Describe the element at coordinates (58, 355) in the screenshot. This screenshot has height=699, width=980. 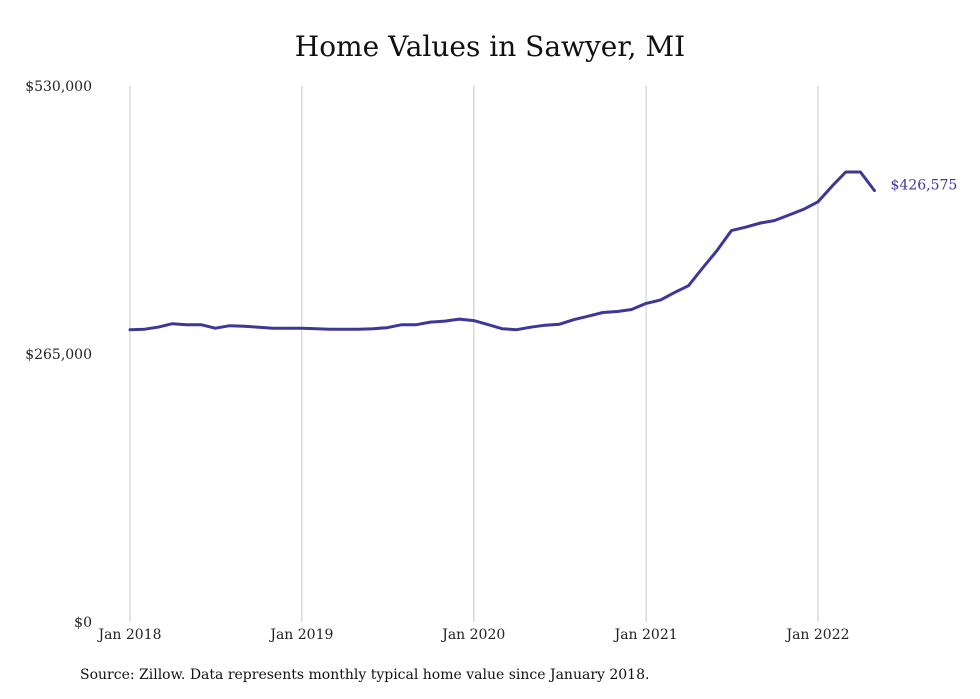
I see `y-tick-label: $265,000` at that location.